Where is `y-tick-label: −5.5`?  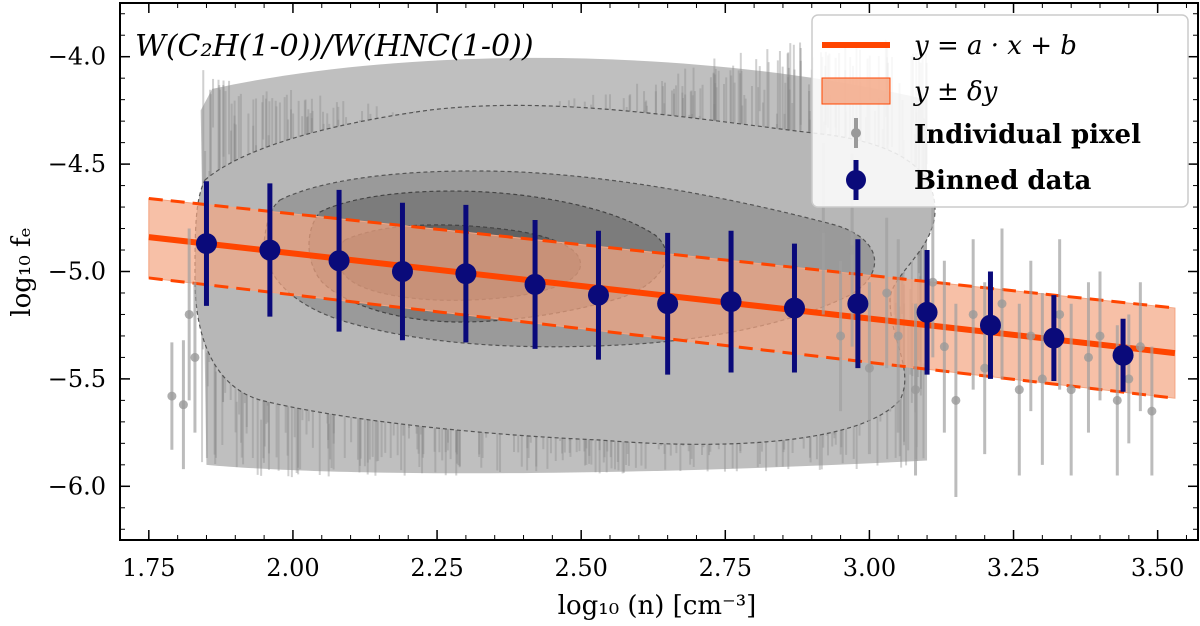
y-tick-label: −5.5 is located at coordinates (77, 379).